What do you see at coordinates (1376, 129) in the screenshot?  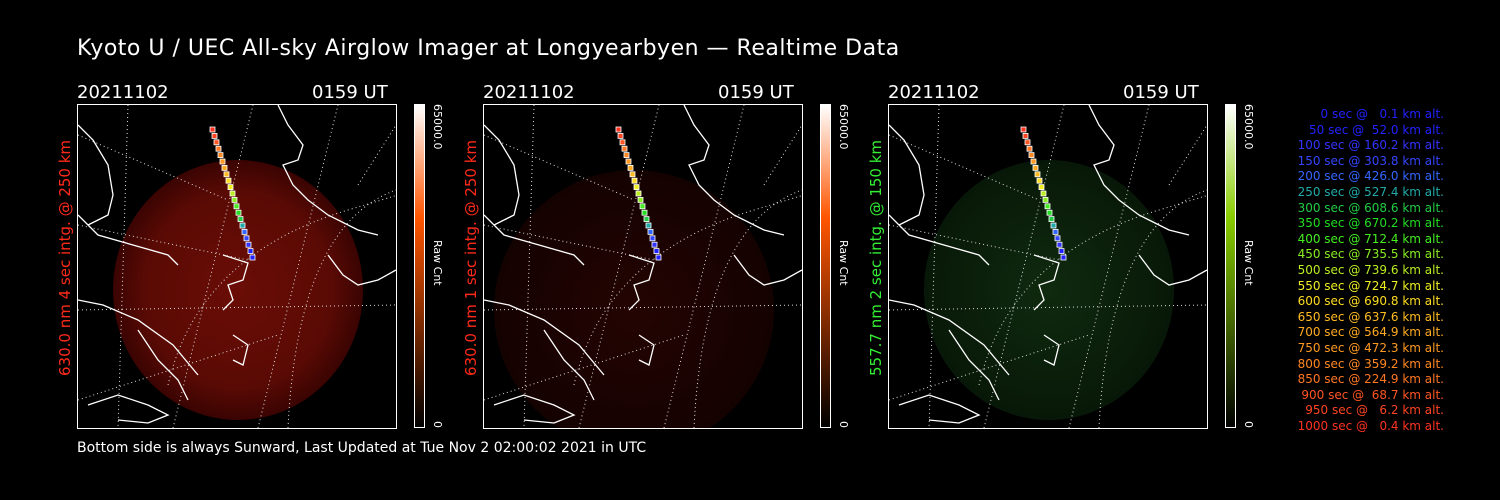 I see `legend-row: 50 sec @ 52.0 km alt.` at bounding box center [1376, 129].